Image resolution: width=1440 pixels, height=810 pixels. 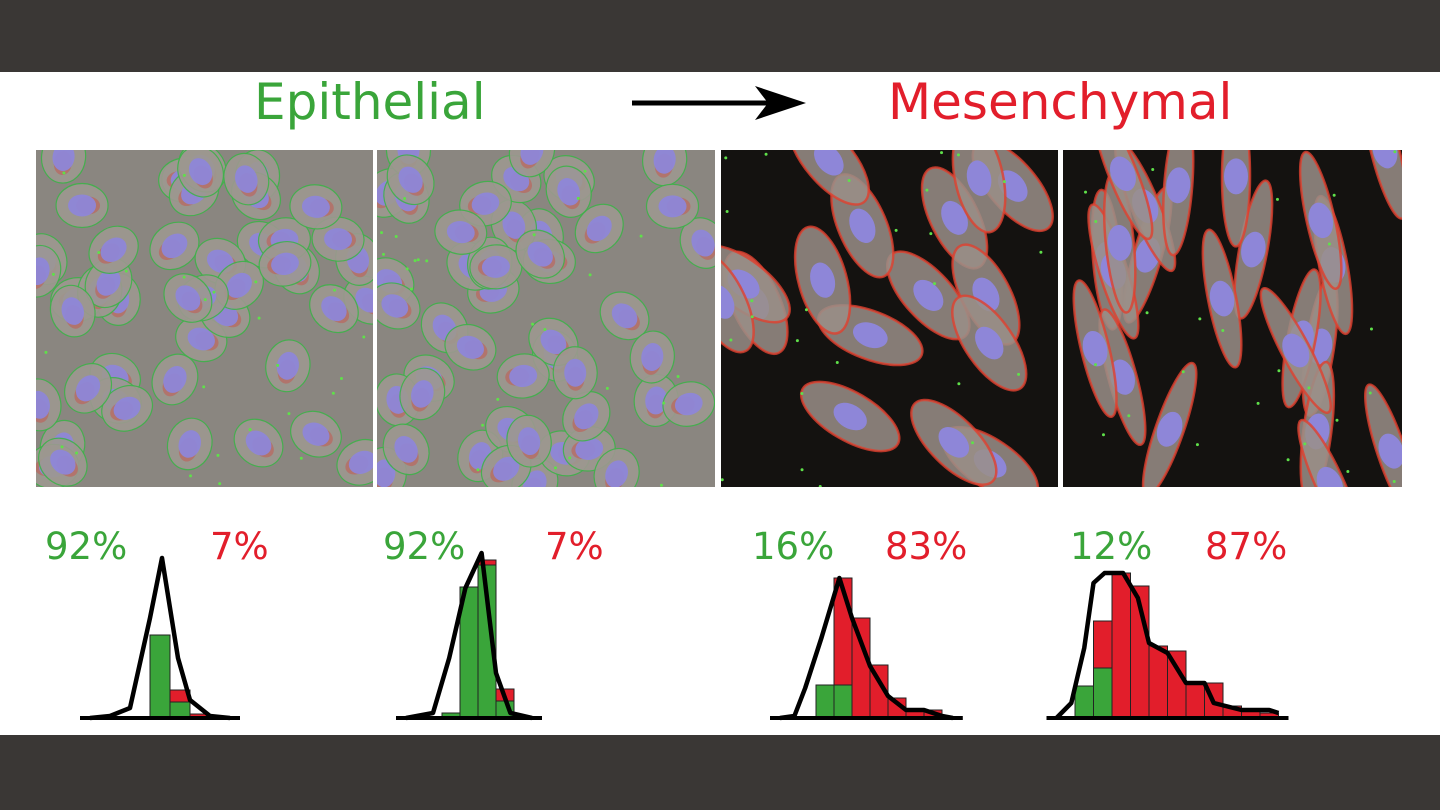 I want to click on epithelial-title: Epithelial, so click(x=370, y=102).